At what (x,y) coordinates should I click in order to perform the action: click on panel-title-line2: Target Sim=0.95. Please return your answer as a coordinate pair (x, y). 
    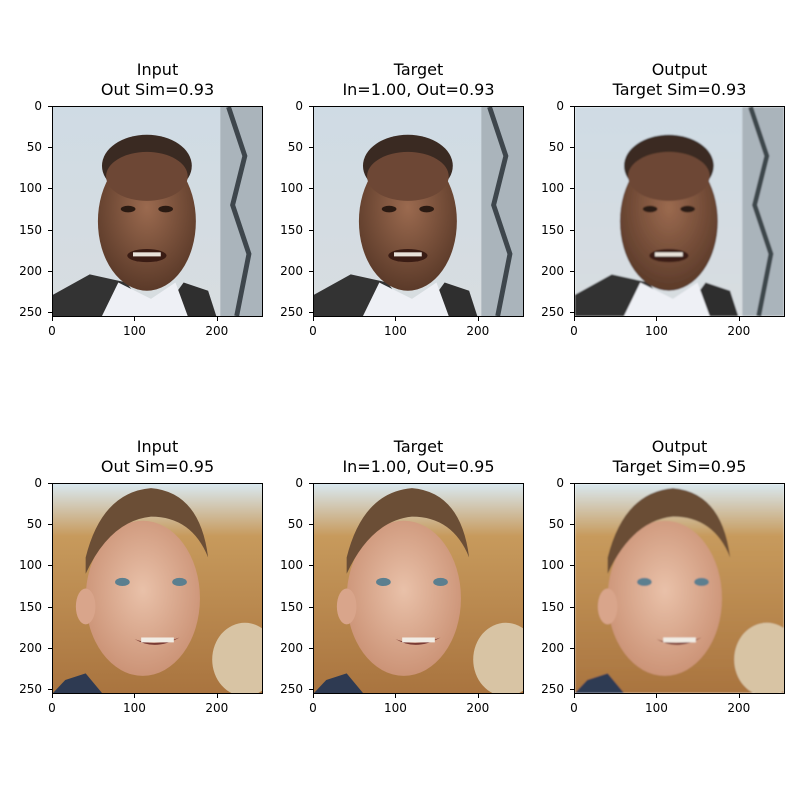
    Looking at the image, I should click on (679, 466).